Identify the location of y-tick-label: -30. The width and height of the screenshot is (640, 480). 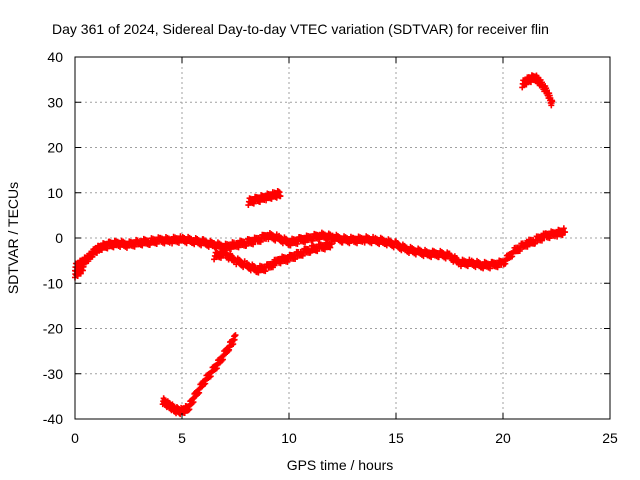
(53, 374).